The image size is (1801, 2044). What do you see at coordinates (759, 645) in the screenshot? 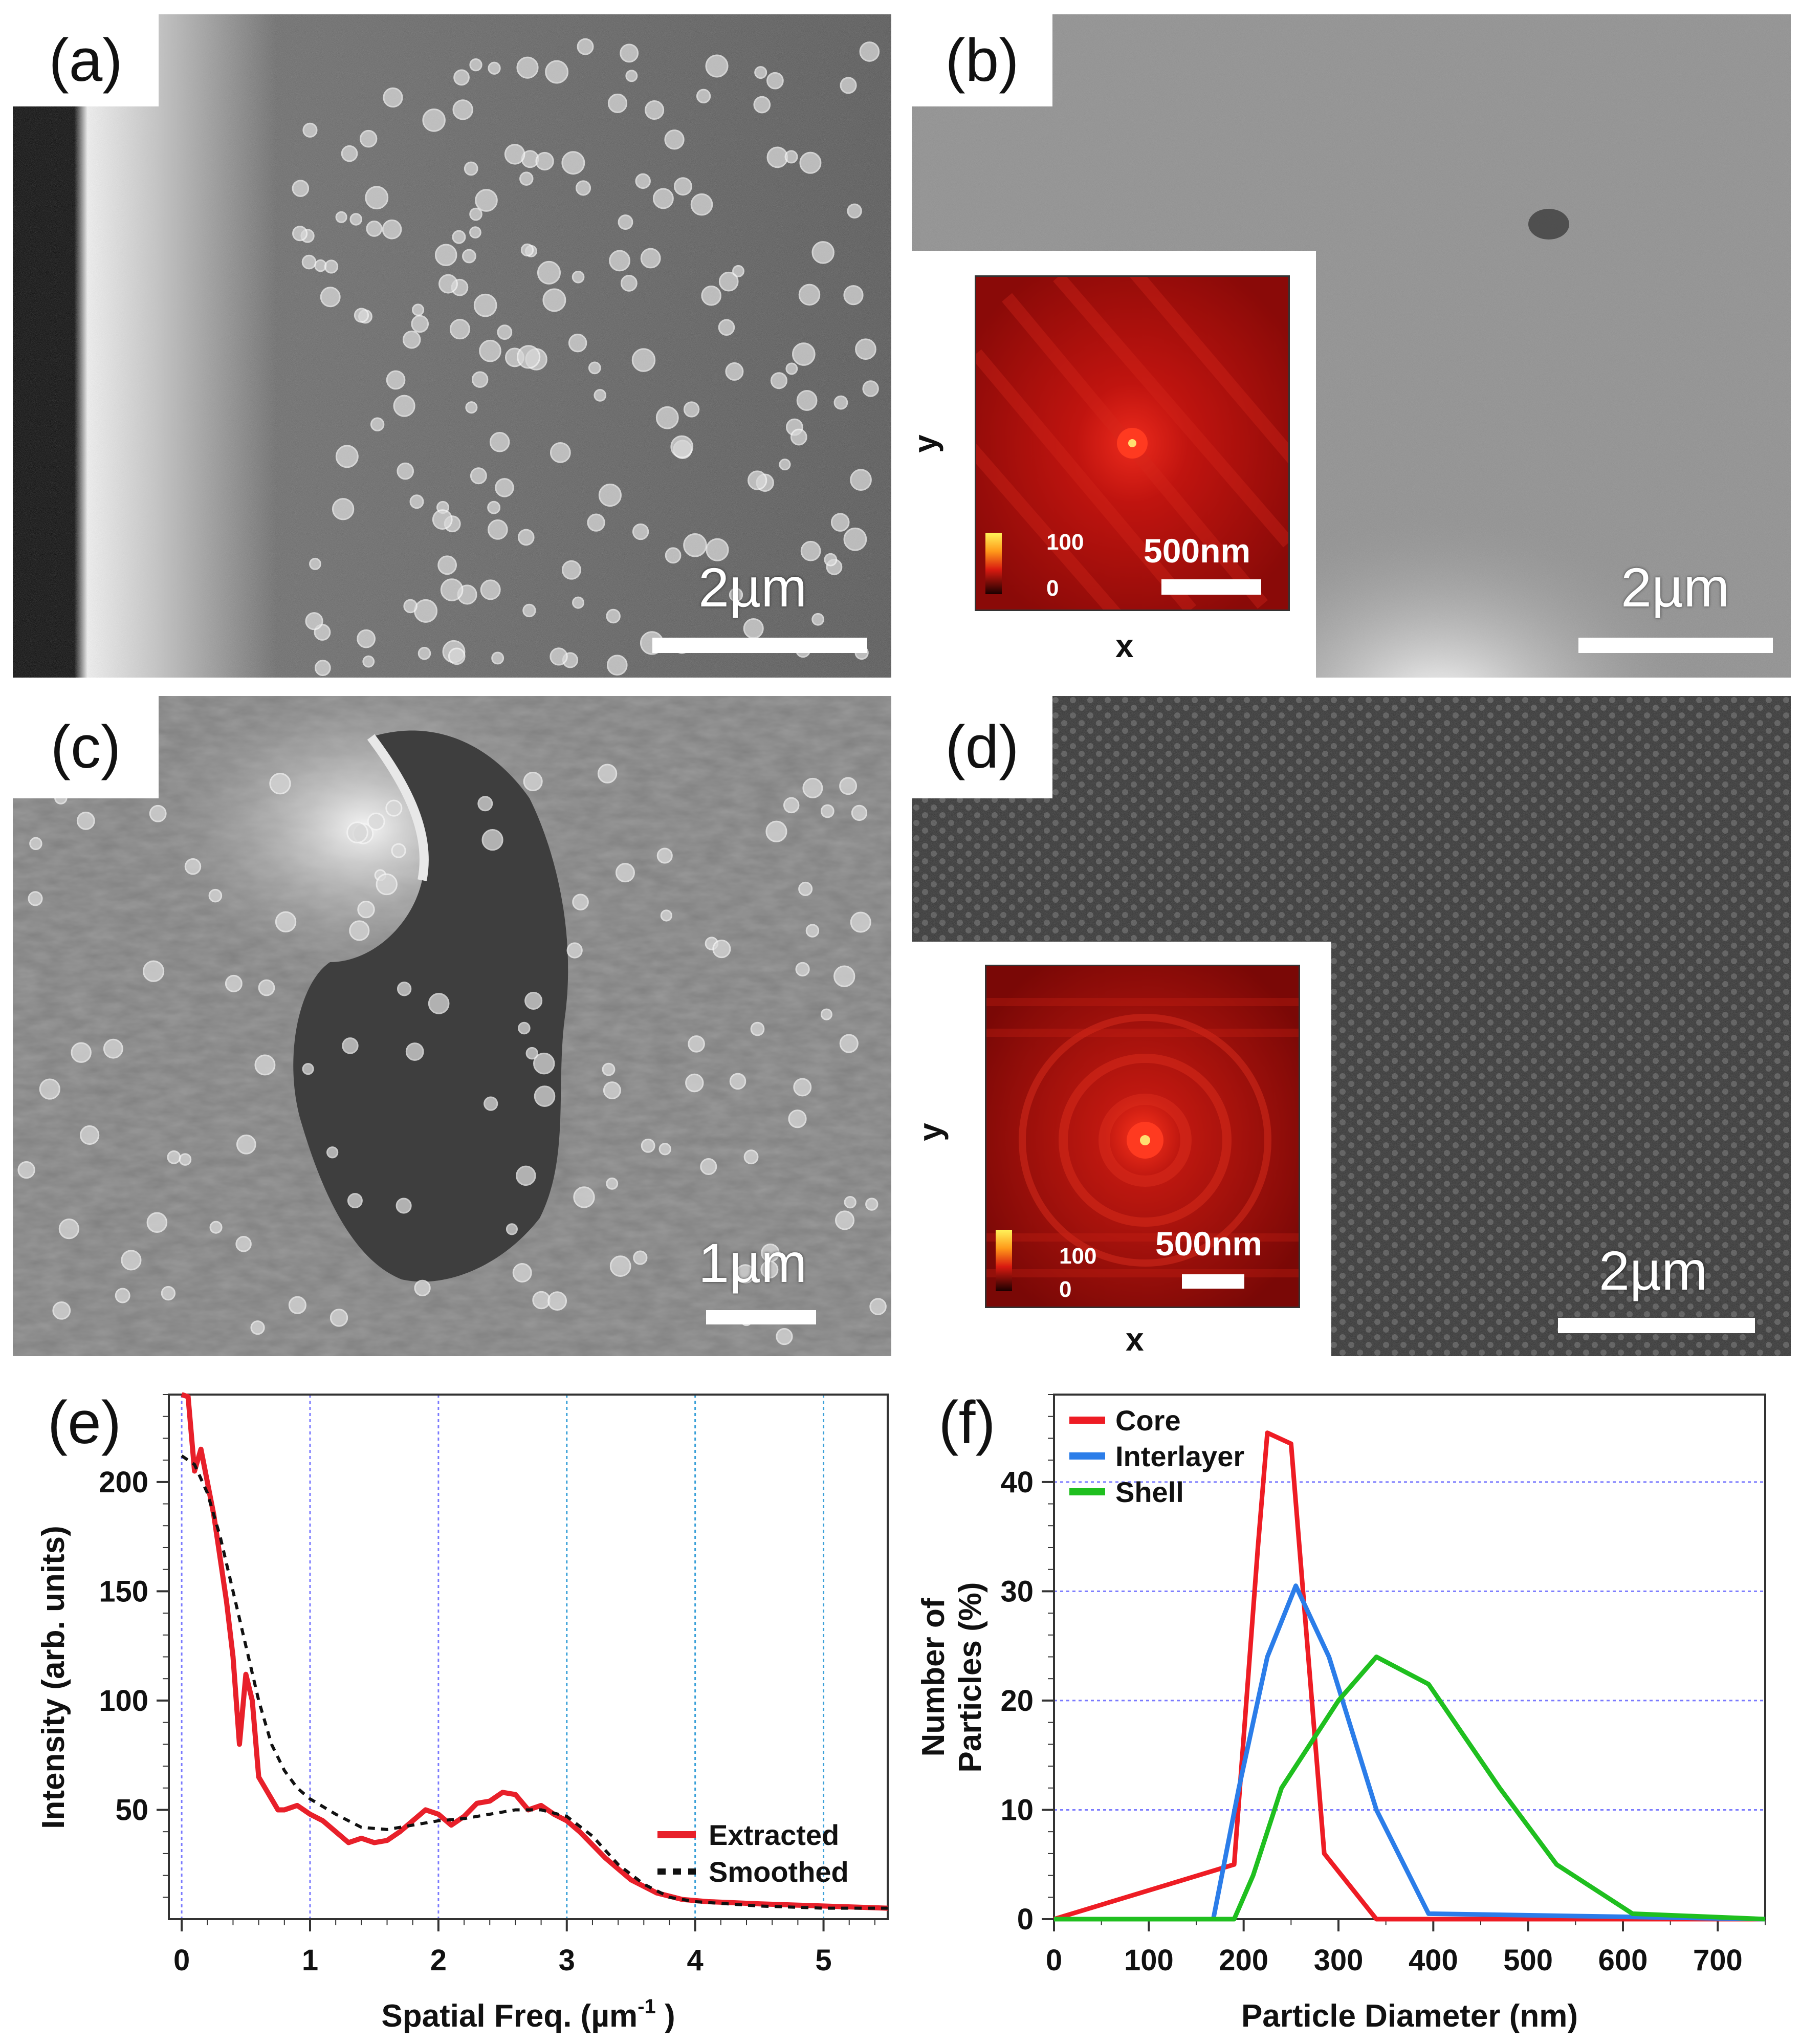
I see `panel-a-scale-bar` at bounding box center [759, 645].